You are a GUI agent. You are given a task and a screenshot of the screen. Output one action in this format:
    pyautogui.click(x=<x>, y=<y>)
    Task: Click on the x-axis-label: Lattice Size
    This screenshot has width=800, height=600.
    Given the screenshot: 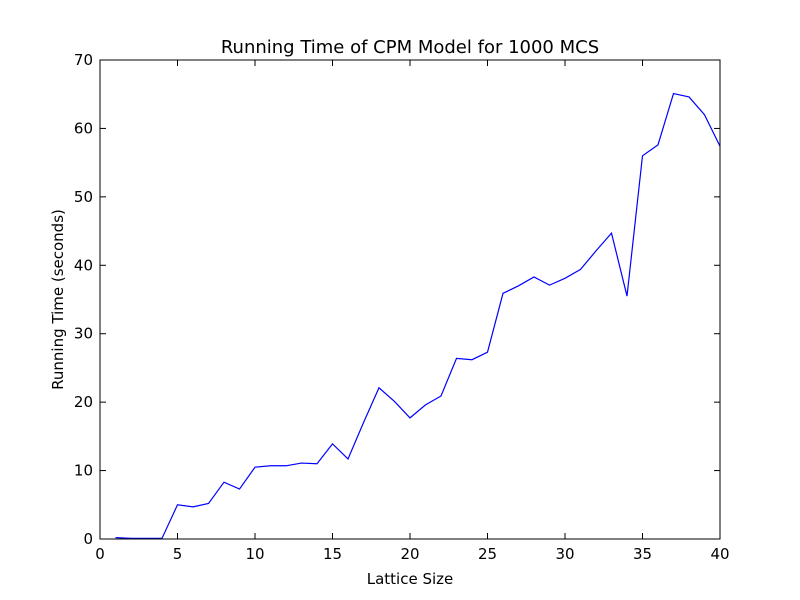 What is the action you would take?
    pyautogui.click(x=410, y=579)
    